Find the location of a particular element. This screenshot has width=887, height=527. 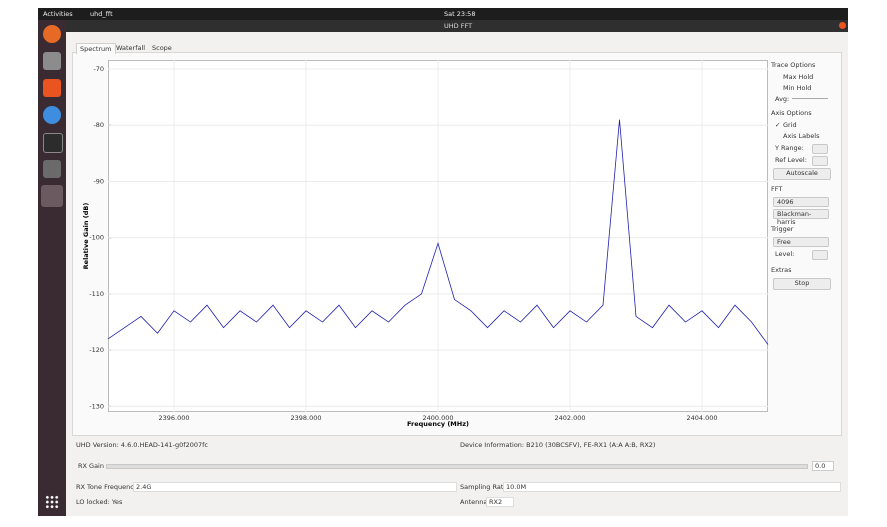

stop-button: Stop is located at coordinates (802, 284).